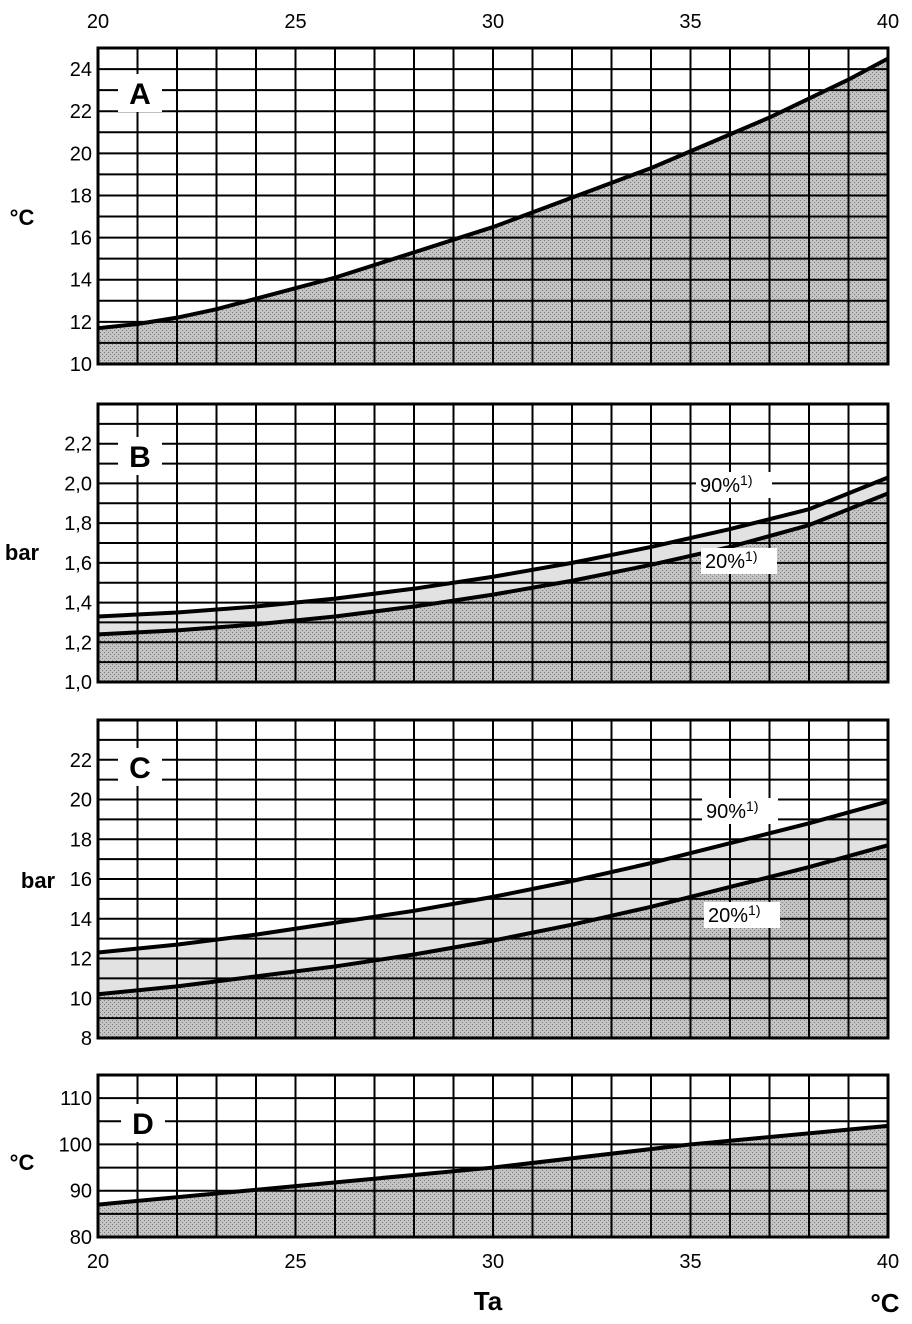 The width and height of the screenshot is (912, 1324). Describe the element at coordinates (81, 1192) in the screenshot. I see `y-tick-label: 90` at that location.